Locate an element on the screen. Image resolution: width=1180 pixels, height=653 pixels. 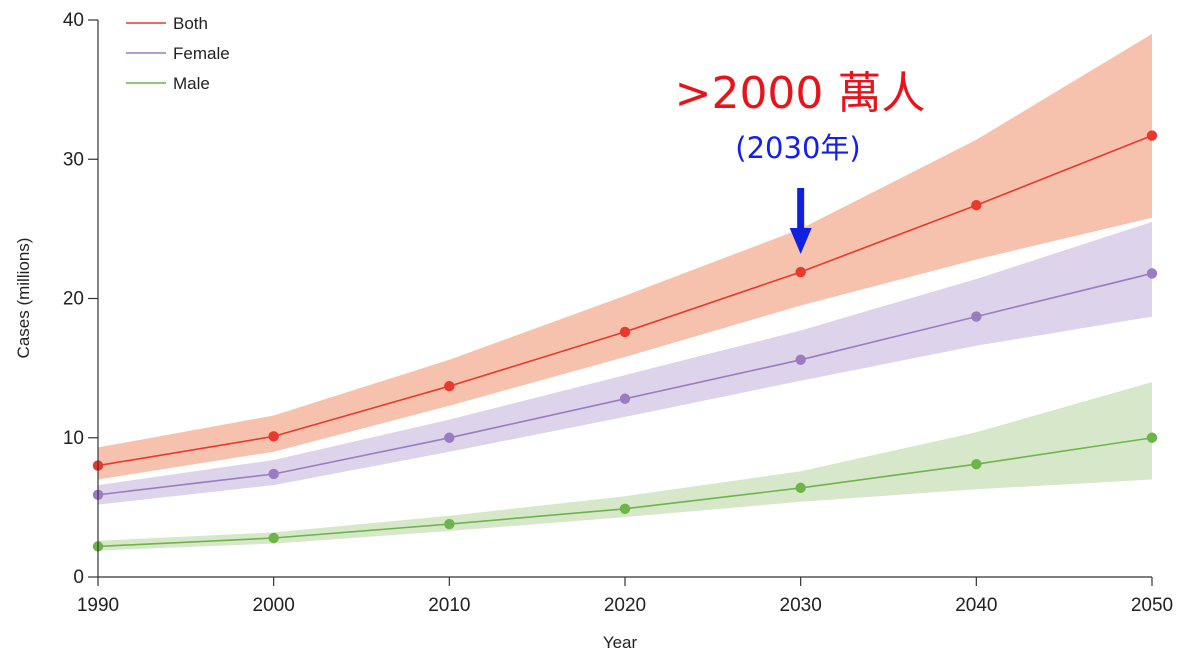
x-tick-label: 1990 is located at coordinates (98, 605).